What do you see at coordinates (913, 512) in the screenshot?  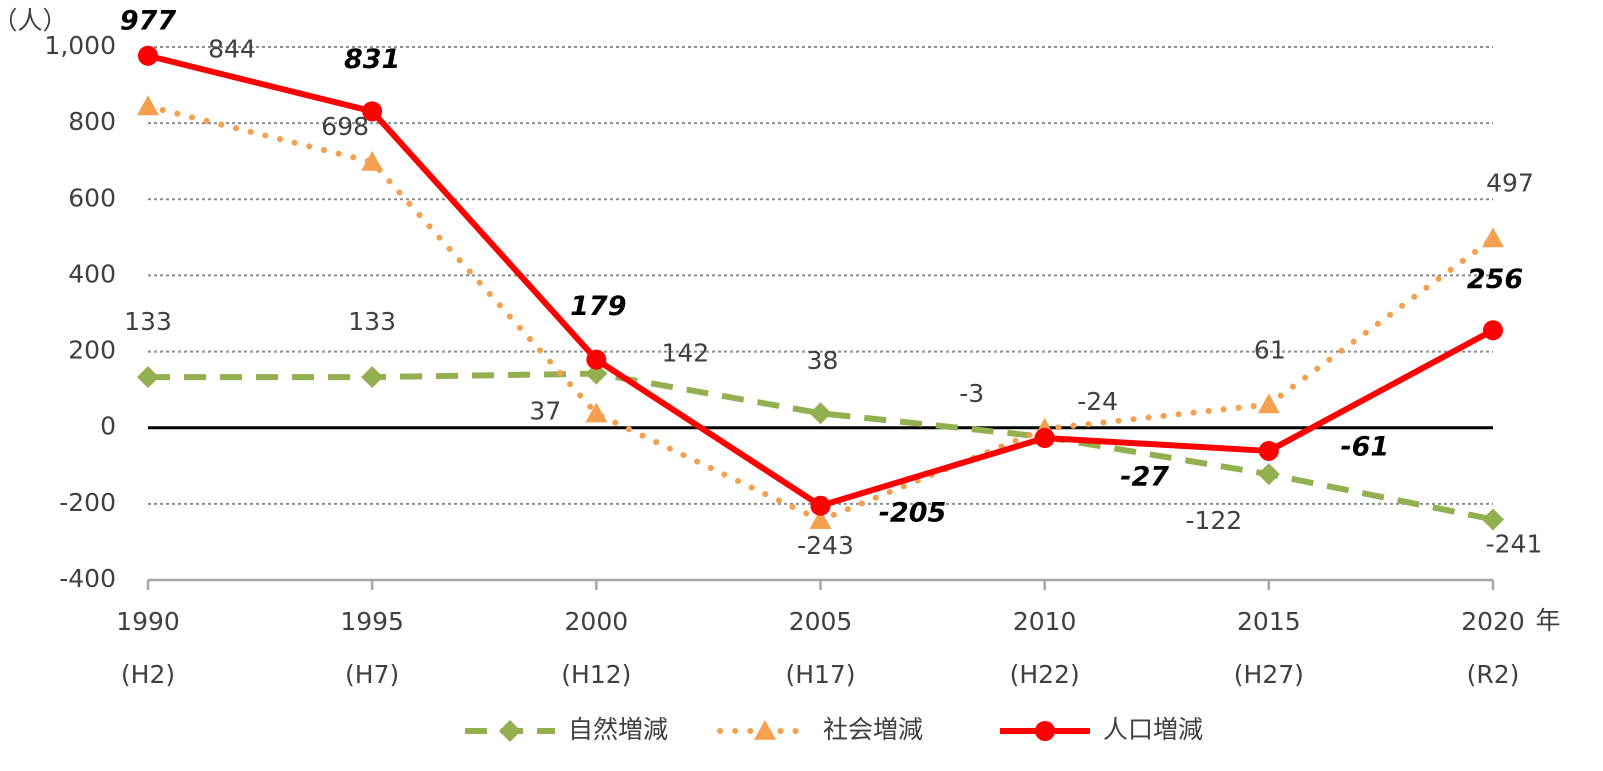 I see `data-label: -205` at bounding box center [913, 512].